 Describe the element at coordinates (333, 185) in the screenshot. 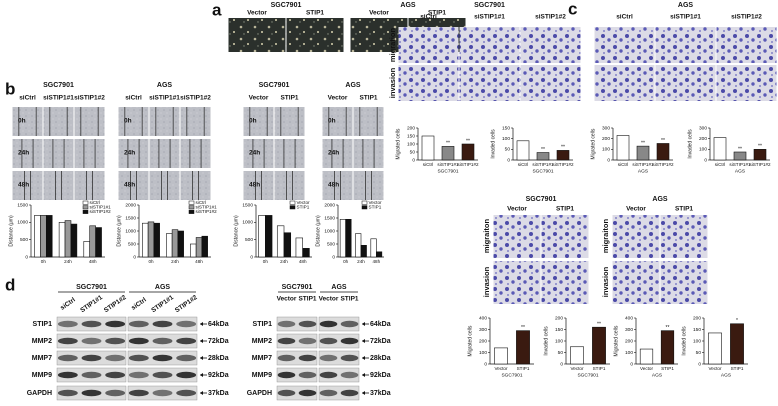

I see `row-label: 48h` at that location.